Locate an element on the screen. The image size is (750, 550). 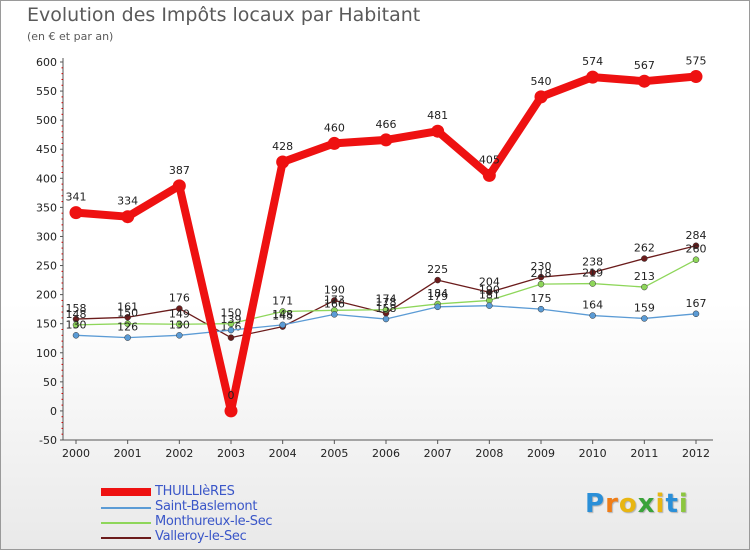
data-label-saint-baslemont: 167 is located at coordinates (696, 303).